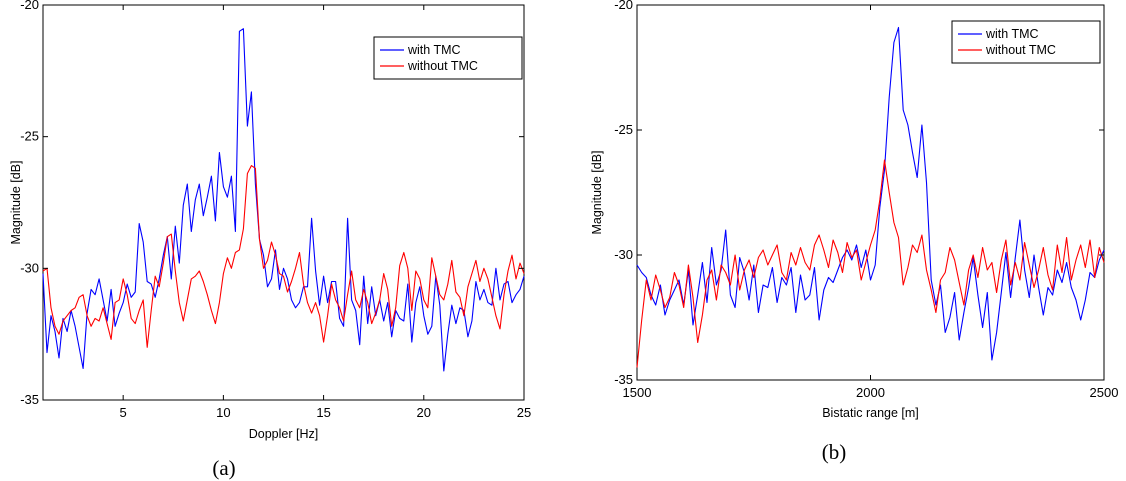 Image resolution: width=1126 pixels, height=481 pixels. Describe the element at coordinates (123, 412) in the screenshot. I see `x-tick-label: 5` at that location.